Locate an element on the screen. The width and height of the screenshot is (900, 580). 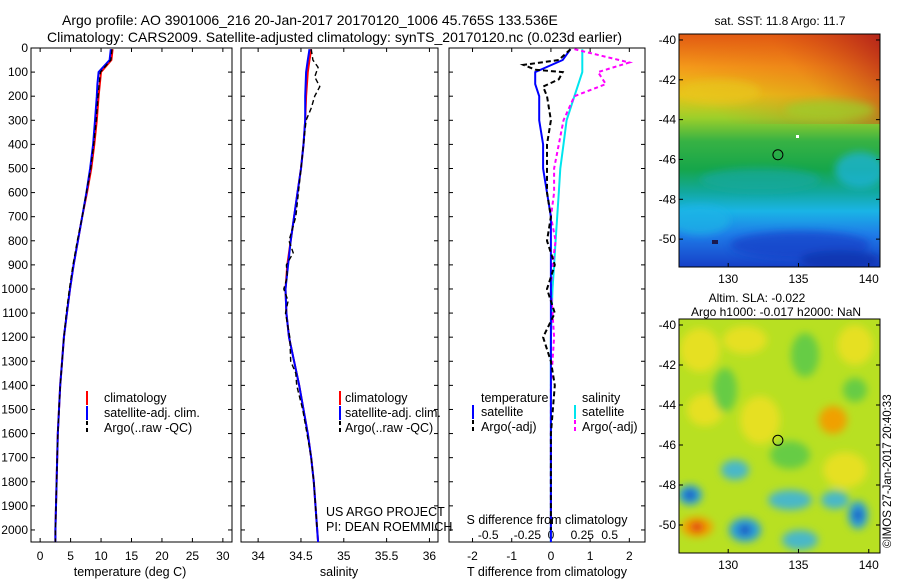
sst-map-axes: -40 -42 -44 -46 -48 -50 130 135 140 is located at coordinates (769, 159).